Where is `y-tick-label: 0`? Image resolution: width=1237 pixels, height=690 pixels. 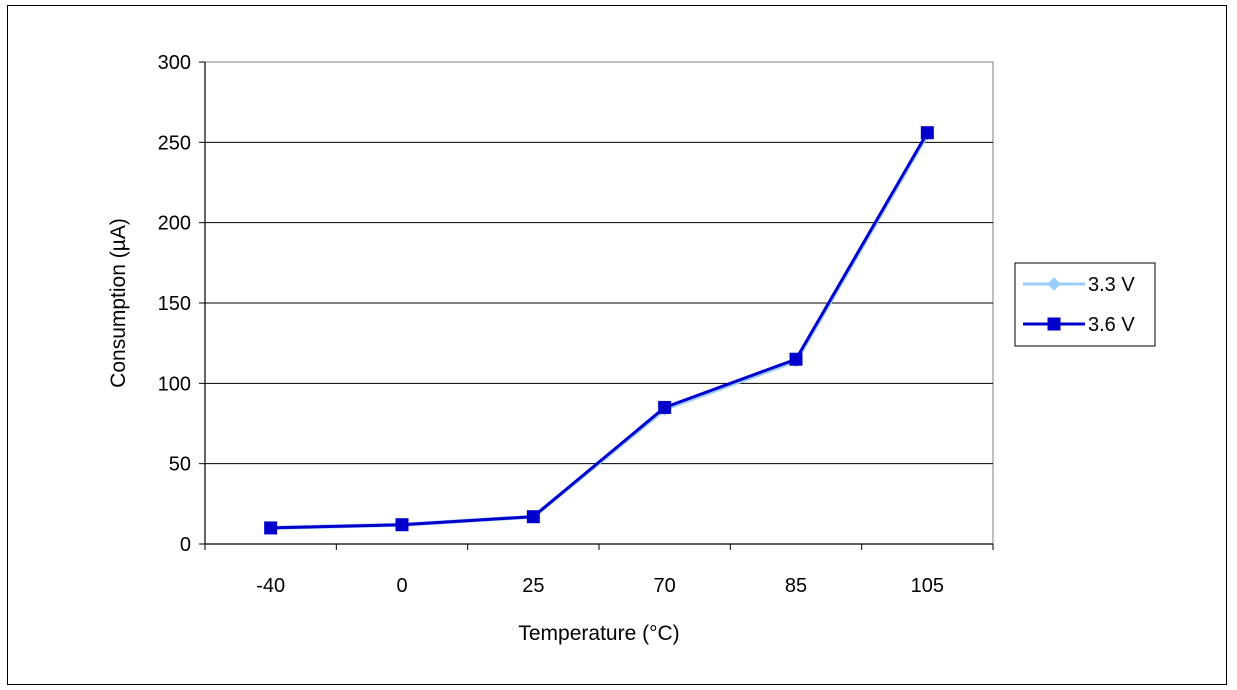
y-tick-label: 0 is located at coordinates (185, 545).